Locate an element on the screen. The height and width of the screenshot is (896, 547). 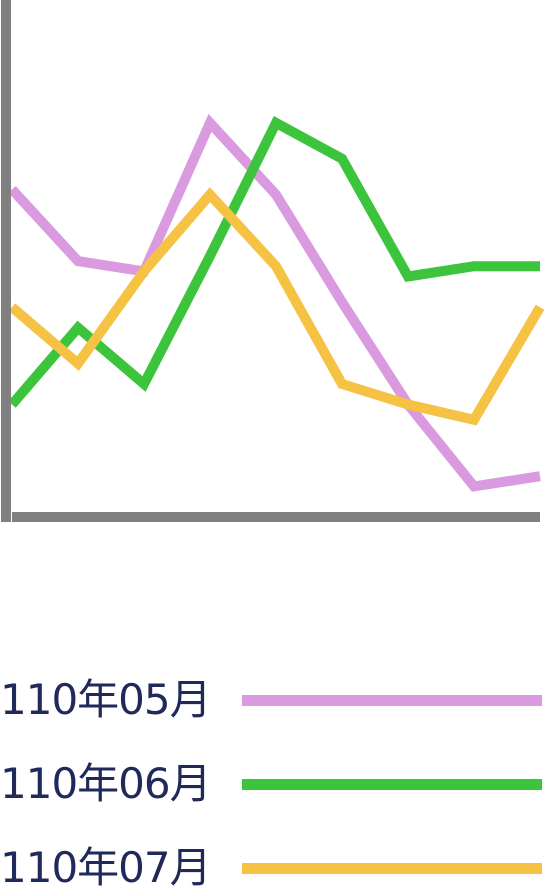
legend-swatch-june is located at coordinates (392, 784).